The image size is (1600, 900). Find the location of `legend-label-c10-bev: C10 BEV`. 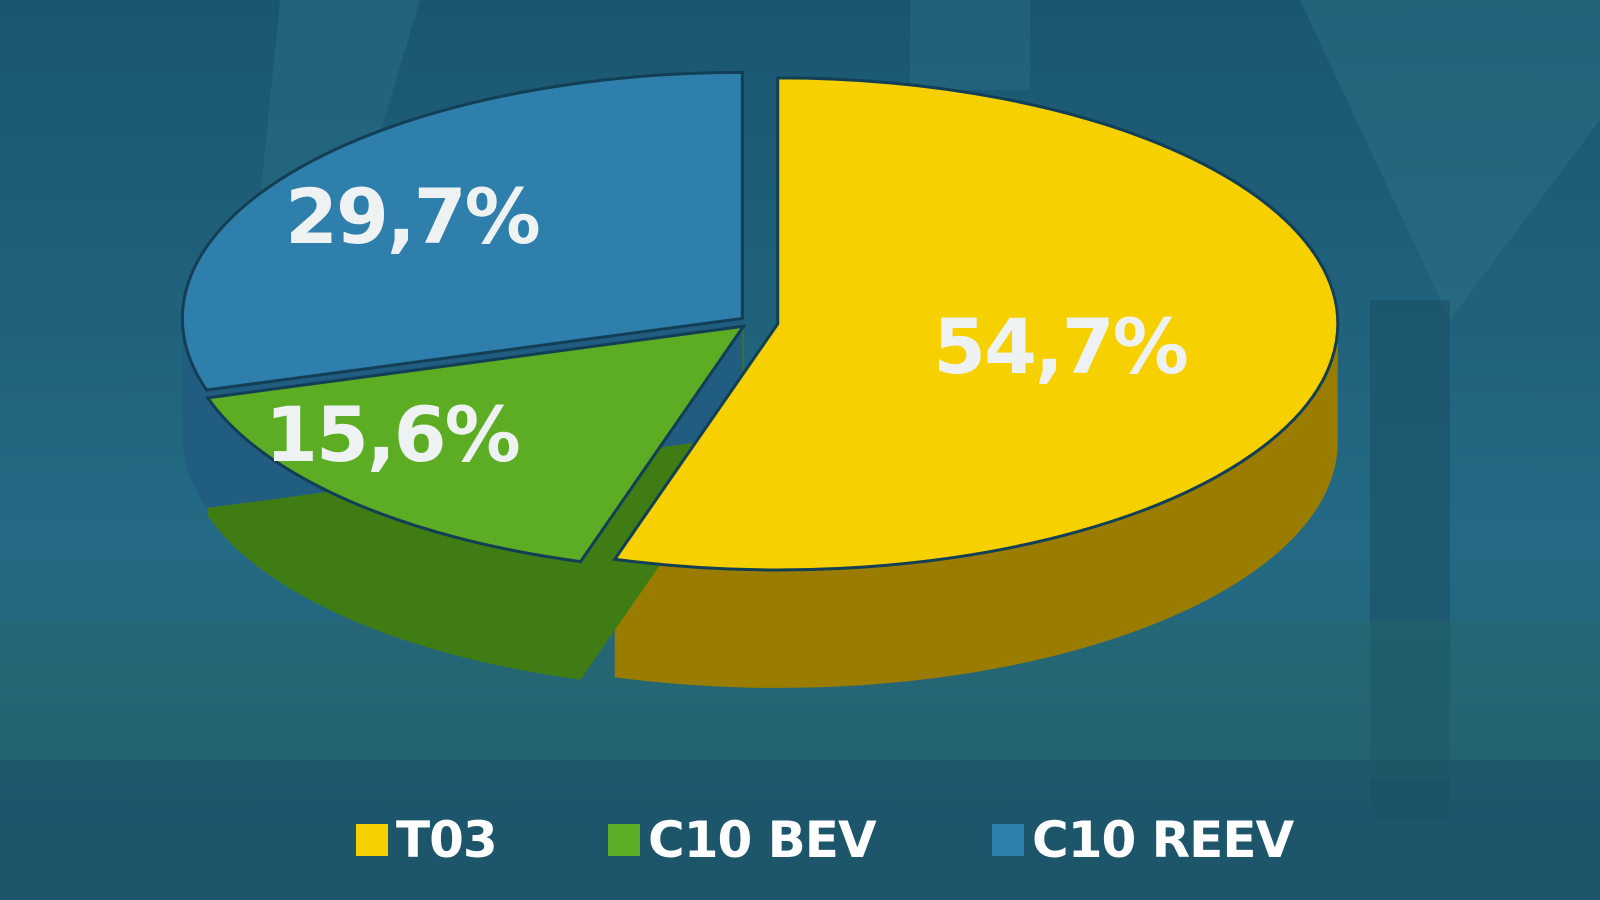

legend-label-c10-bev: C10 BEV is located at coordinates (762, 840).